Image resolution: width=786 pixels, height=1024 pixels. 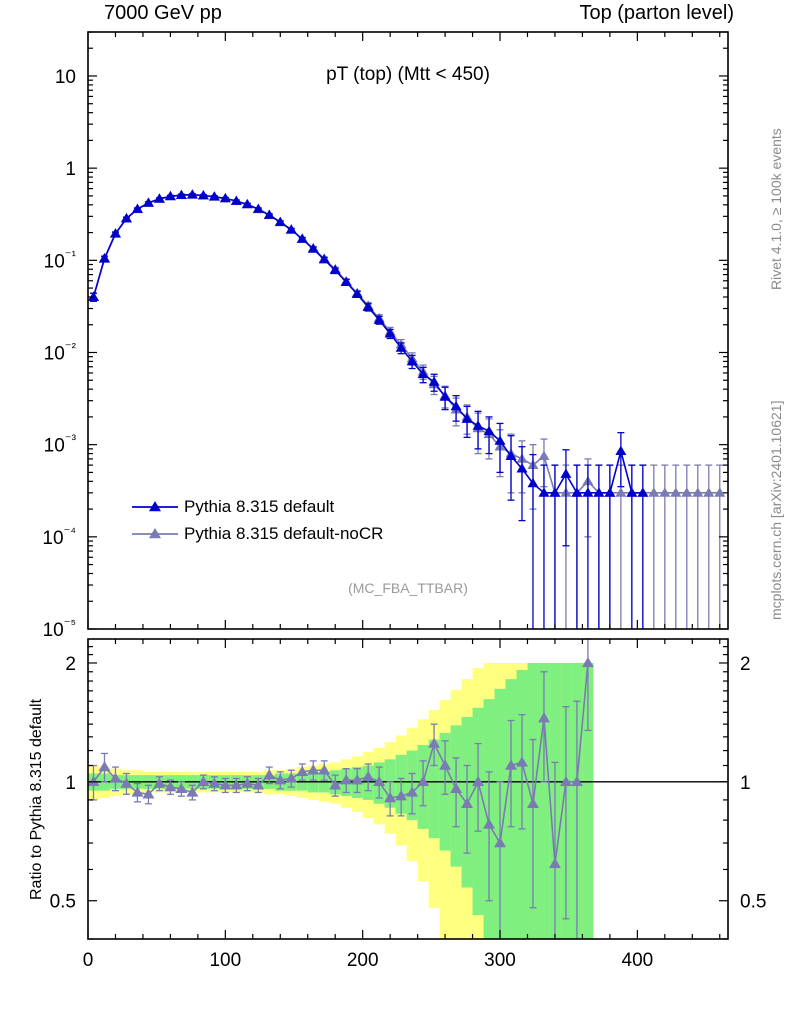 What do you see at coordinates (155, 520) in the screenshot?
I see `legend-markers` at bounding box center [155, 520].